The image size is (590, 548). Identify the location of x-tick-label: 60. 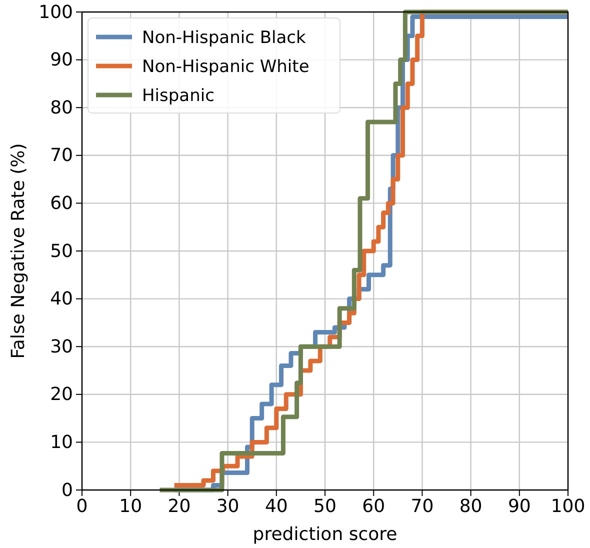
(374, 506).